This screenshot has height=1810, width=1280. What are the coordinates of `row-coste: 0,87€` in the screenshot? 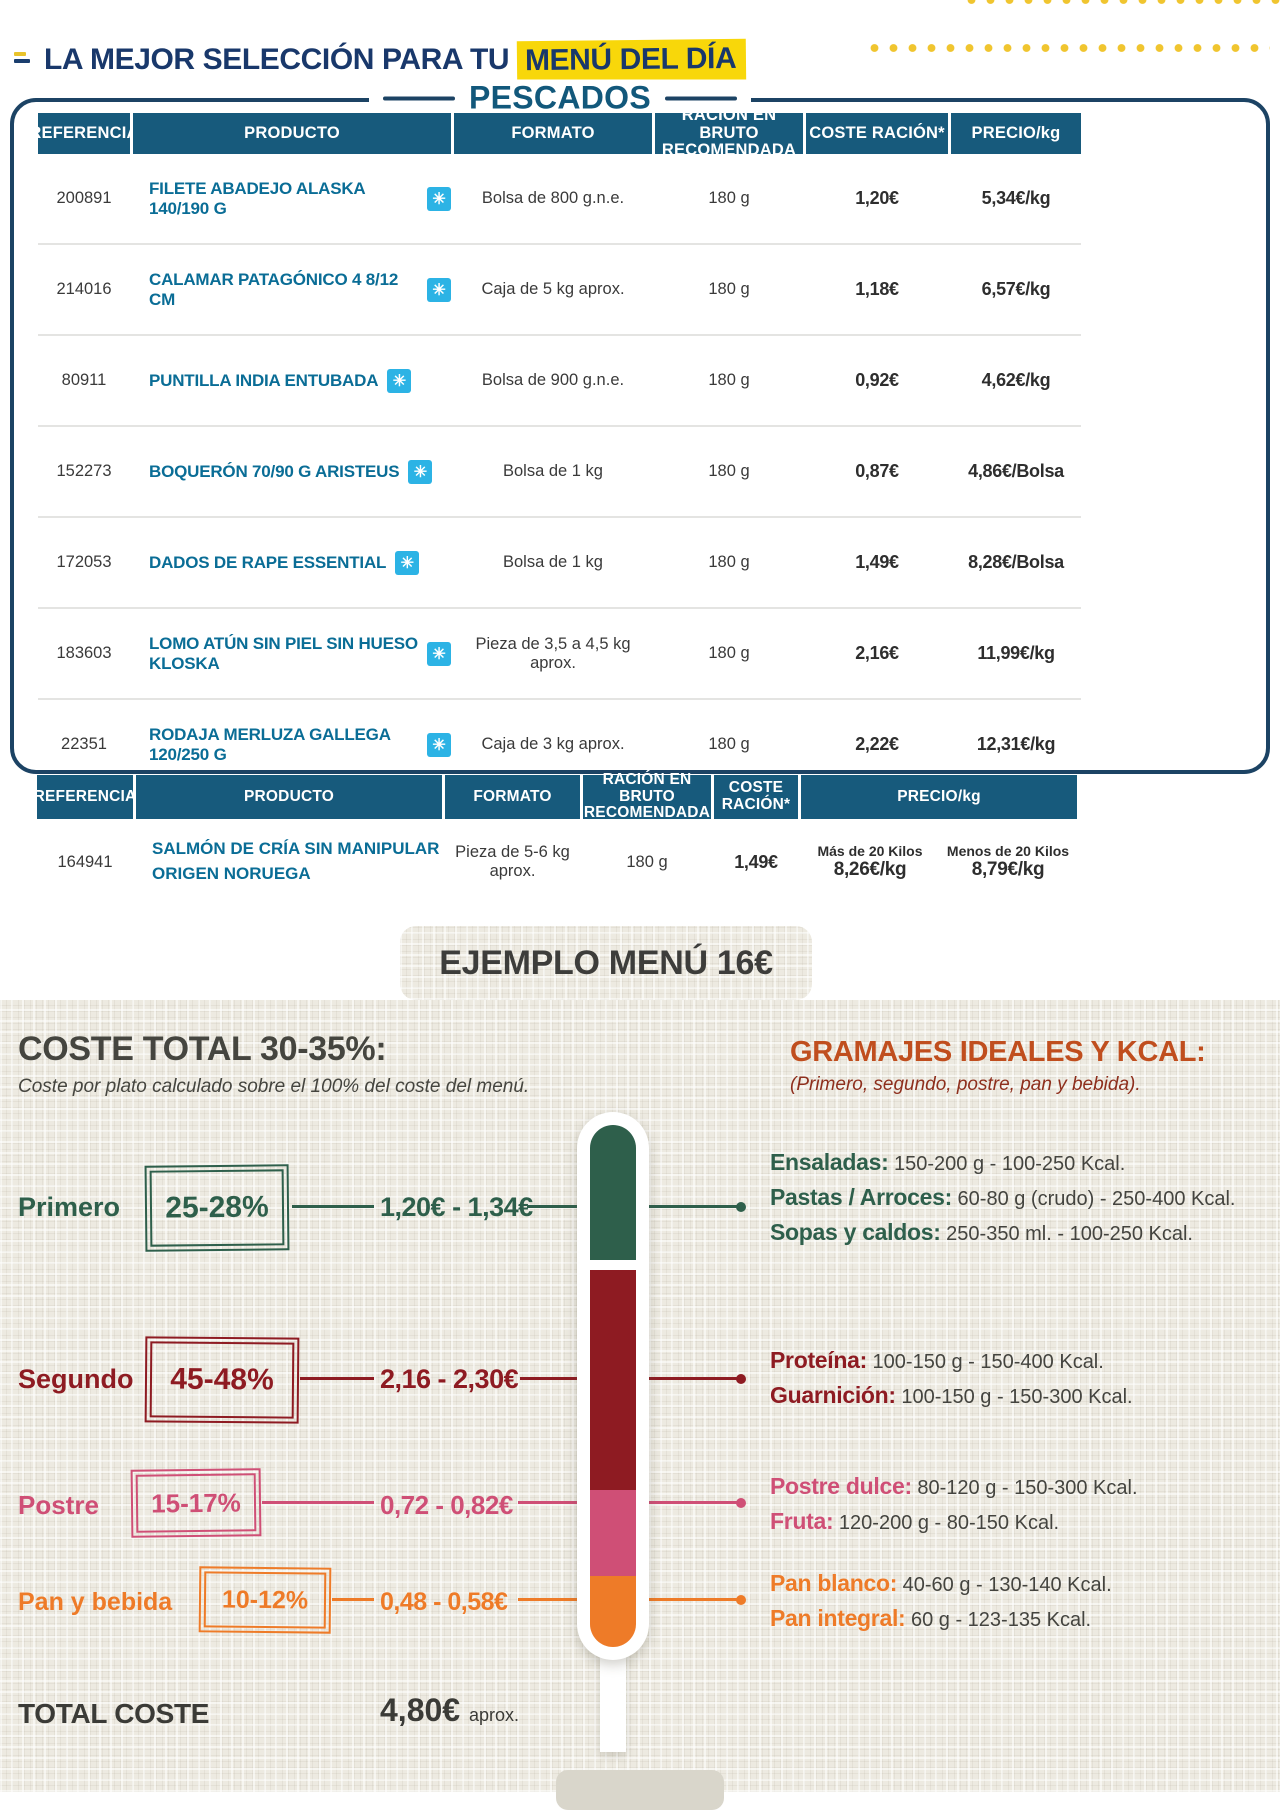 It's located at (877, 471).